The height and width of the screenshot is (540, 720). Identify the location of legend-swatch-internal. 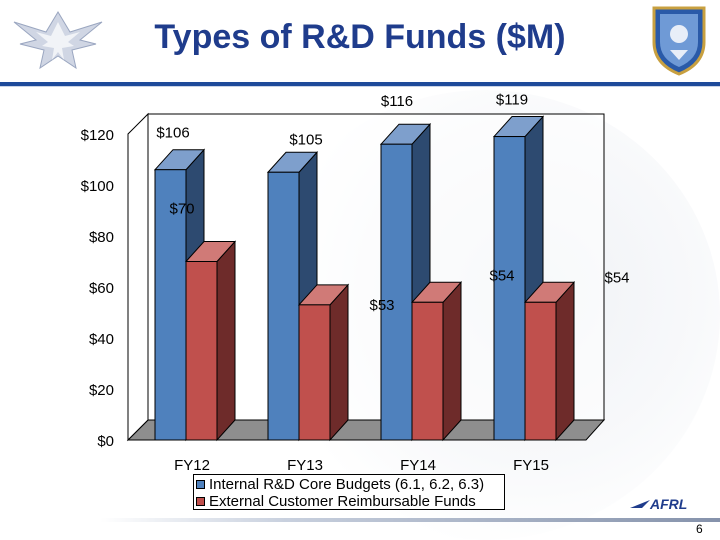
(200, 484).